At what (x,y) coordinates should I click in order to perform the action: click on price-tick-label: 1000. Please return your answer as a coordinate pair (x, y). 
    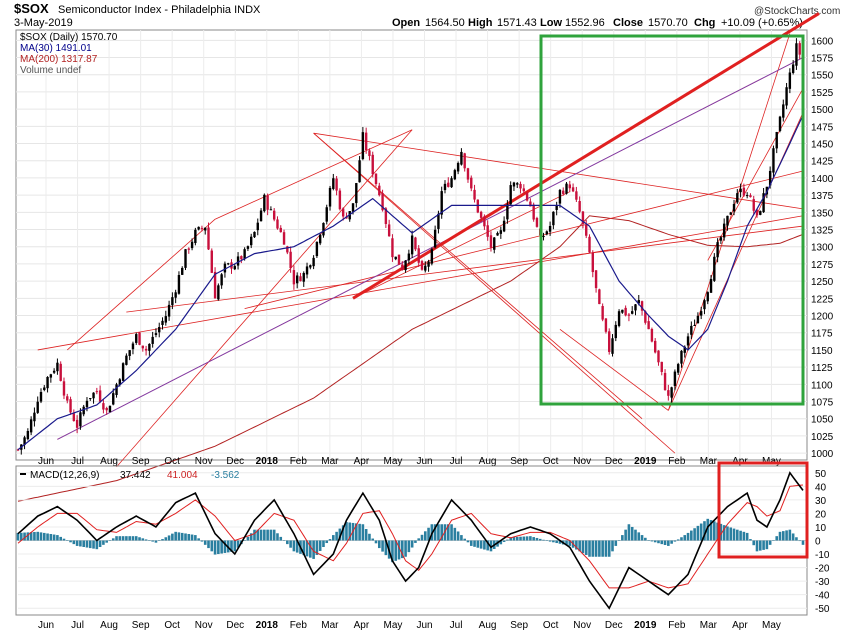
    Looking at the image, I should click on (822, 454).